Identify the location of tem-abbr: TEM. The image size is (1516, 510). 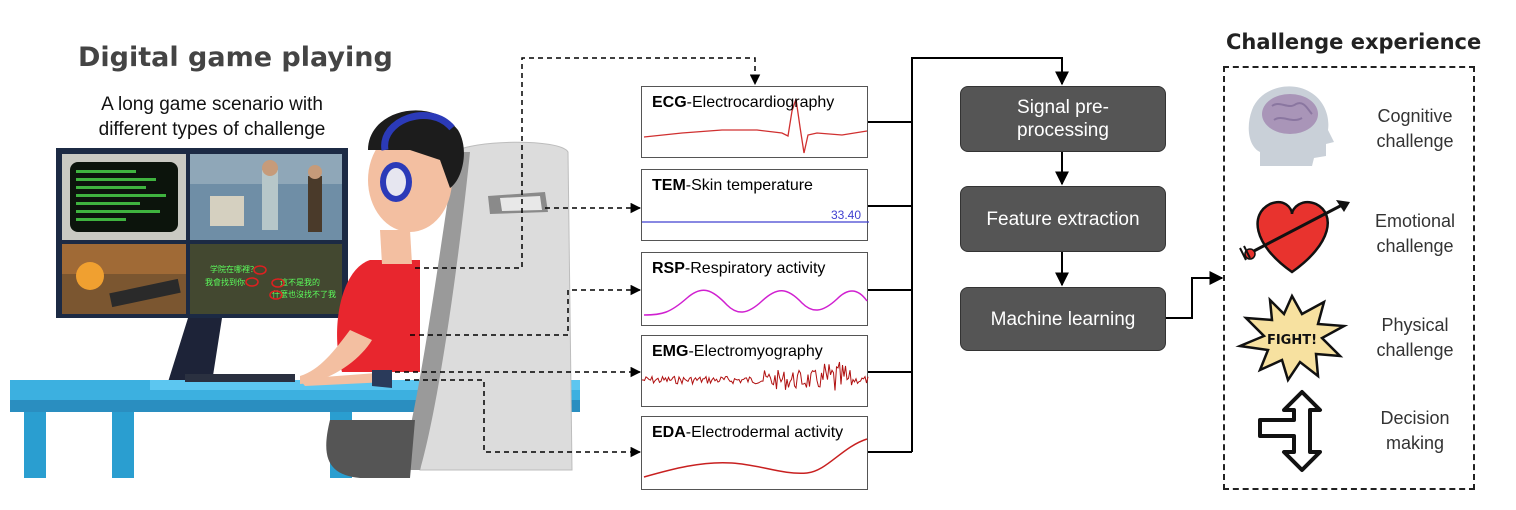
(669, 185).